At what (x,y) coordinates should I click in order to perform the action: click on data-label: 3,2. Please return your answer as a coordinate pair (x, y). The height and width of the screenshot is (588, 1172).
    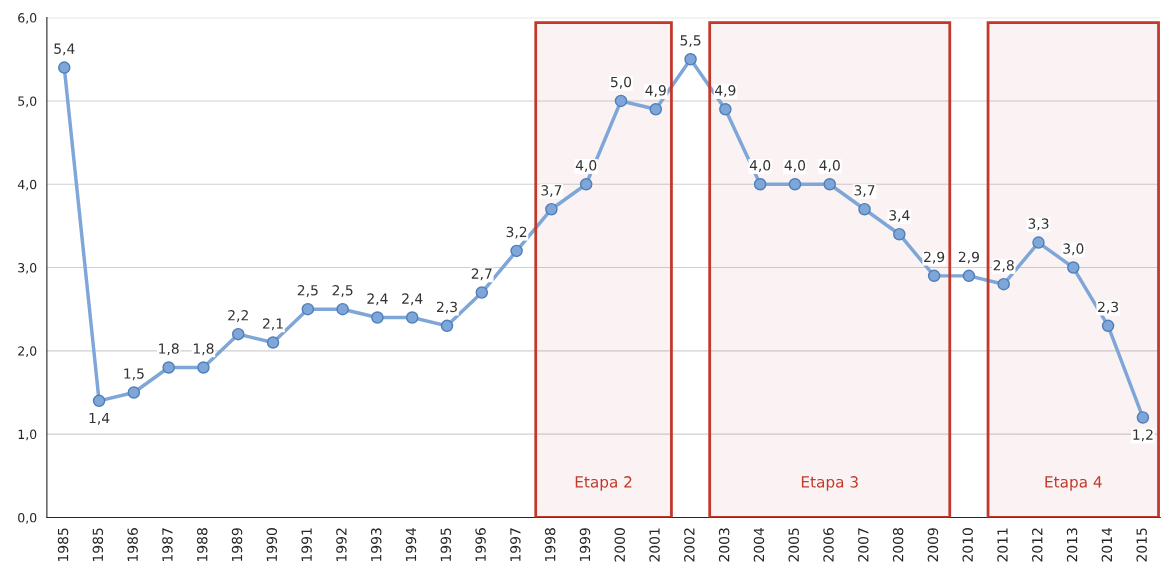
    Looking at the image, I should click on (516, 232).